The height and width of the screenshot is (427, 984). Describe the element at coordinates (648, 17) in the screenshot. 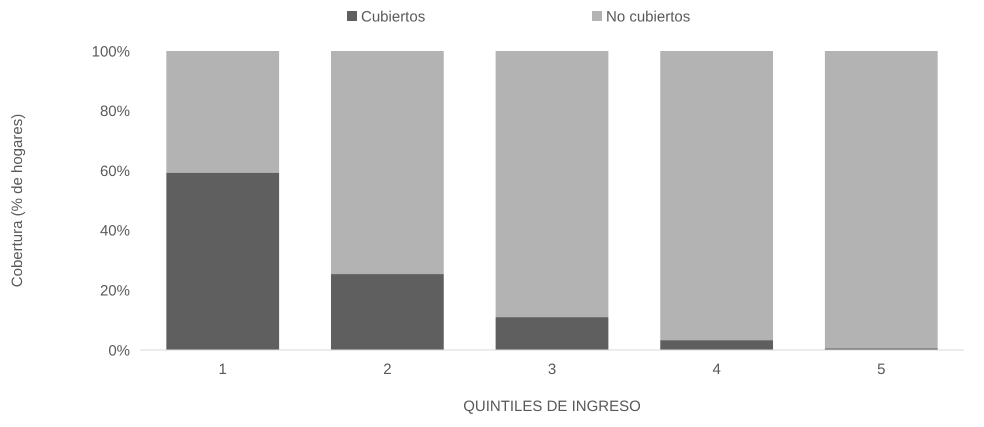

I see `legend-label: No cubiertos` at that location.